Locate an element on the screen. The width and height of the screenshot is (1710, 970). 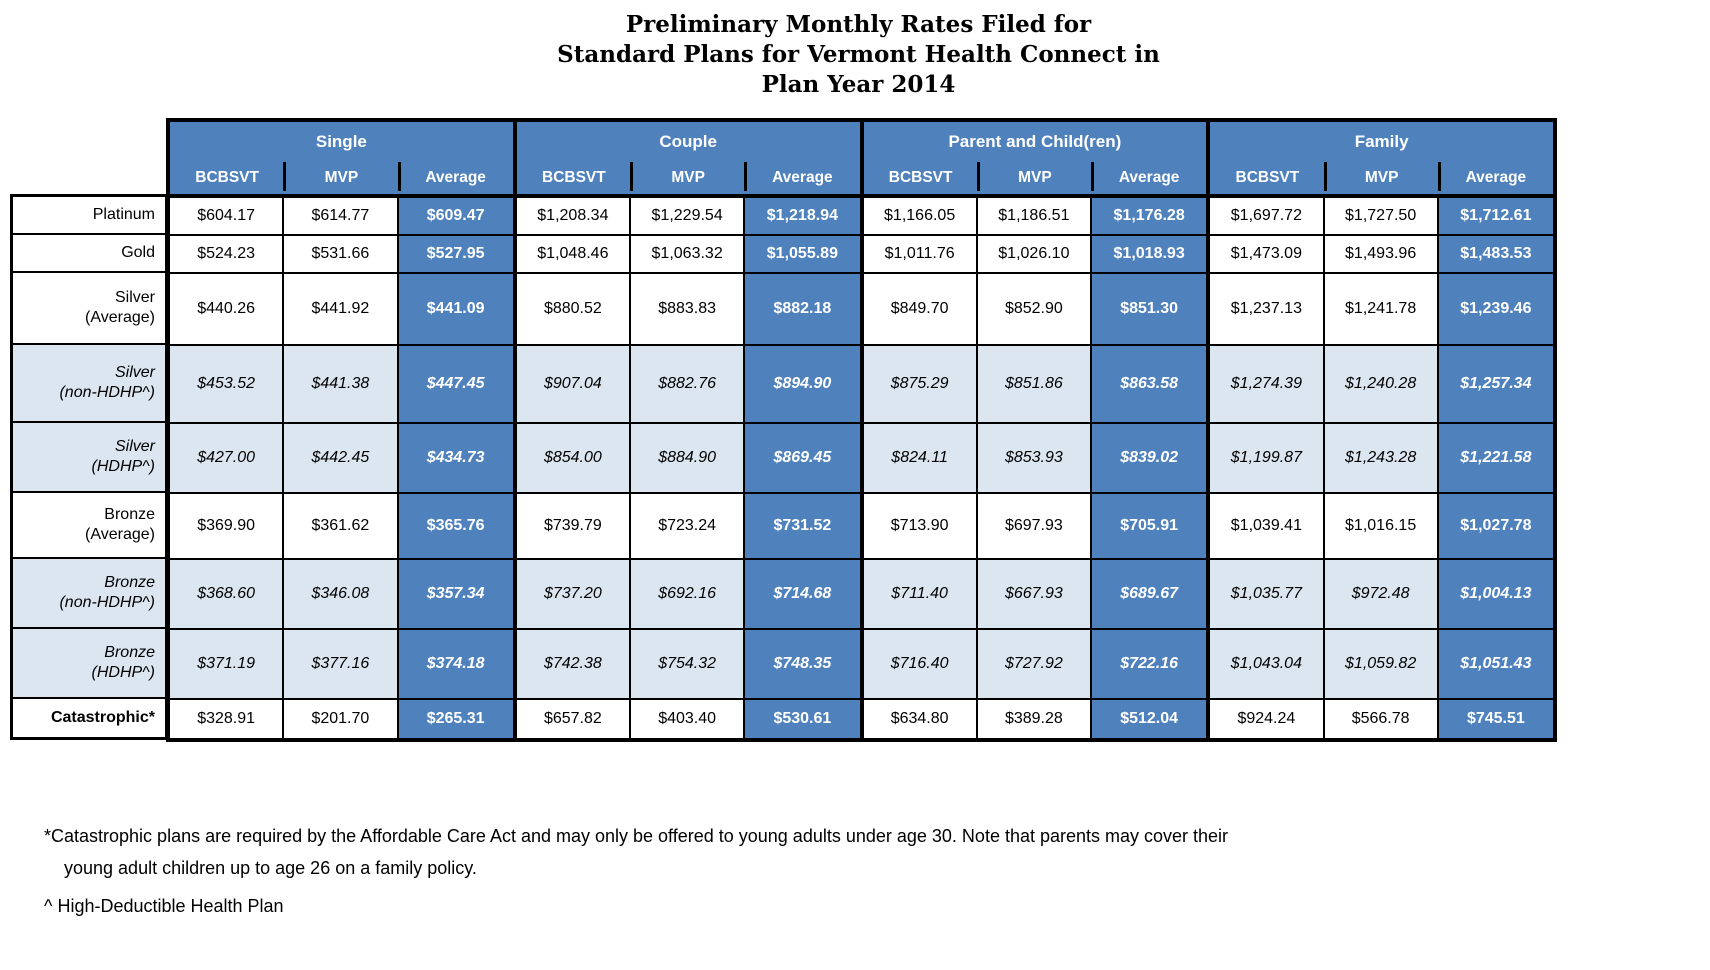
title-line-1: Preliminary Monthly Rates Filed for is located at coordinates (858, 24).